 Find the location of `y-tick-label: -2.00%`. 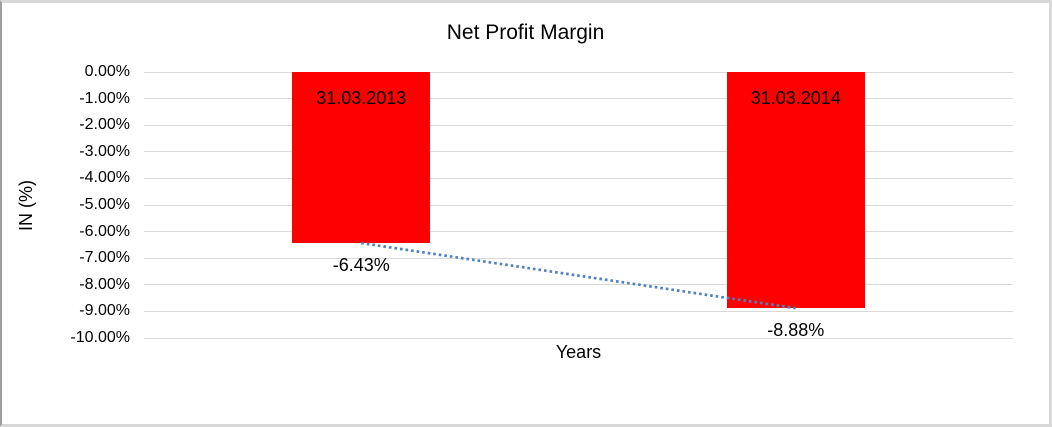

y-tick-label: -2.00% is located at coordinates (104, 125).